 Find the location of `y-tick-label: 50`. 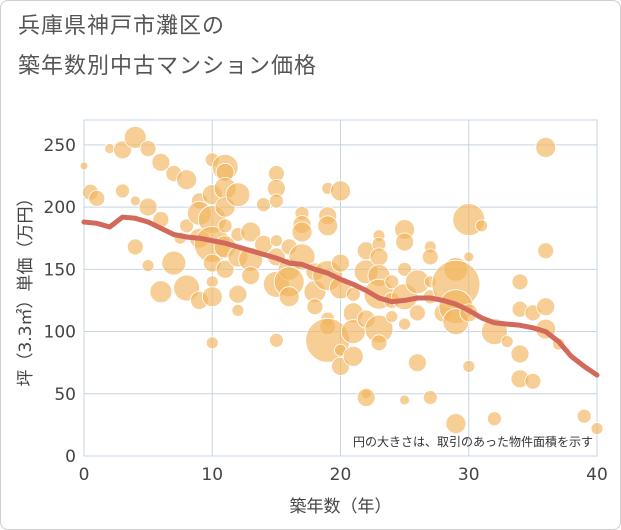

y-tick-label: 50 is located at coordinates (65, 395).